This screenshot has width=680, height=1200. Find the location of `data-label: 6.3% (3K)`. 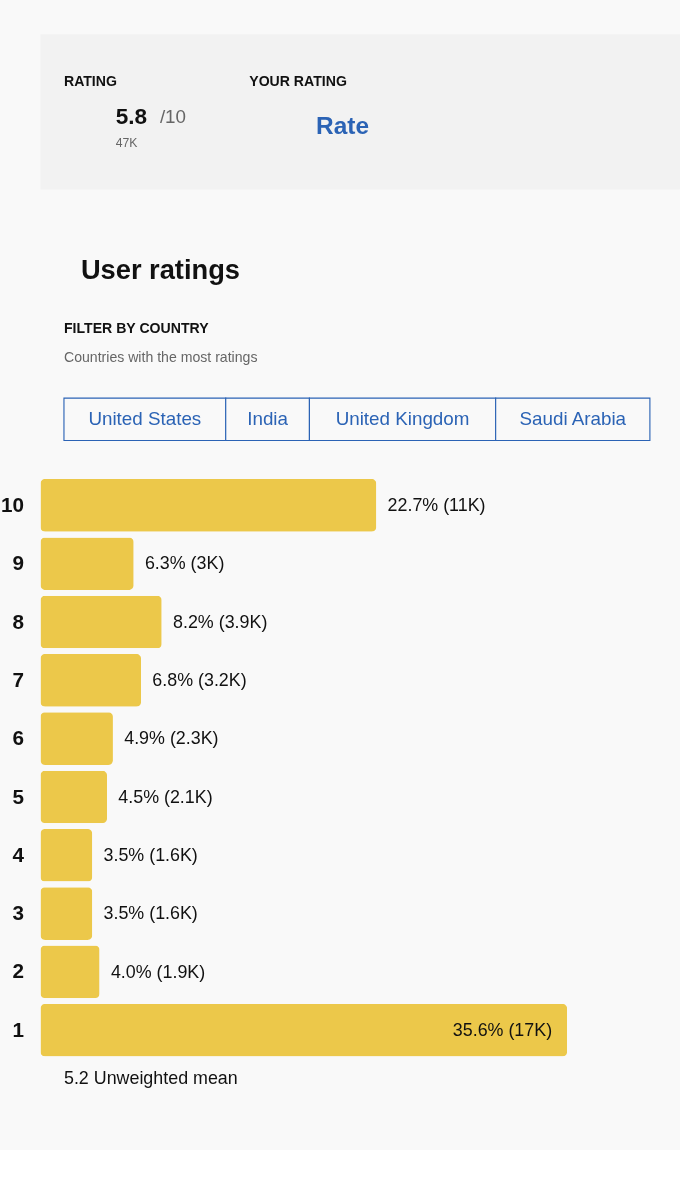

data-label: 6.3% (3K) is located at coordinates (184, 563).